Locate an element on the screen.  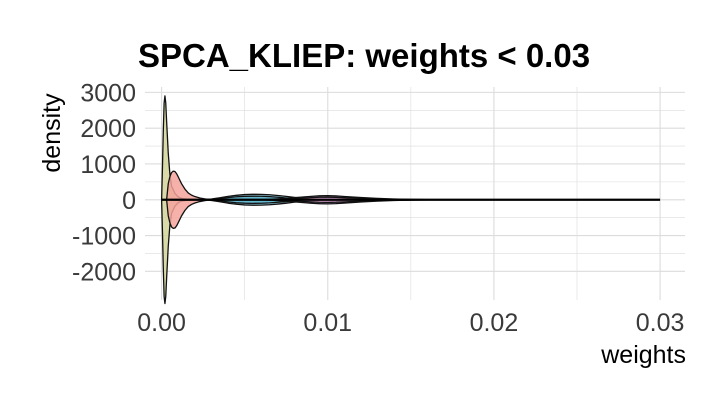
y-tick-label: 2000 is located at coordinates (108, 129).